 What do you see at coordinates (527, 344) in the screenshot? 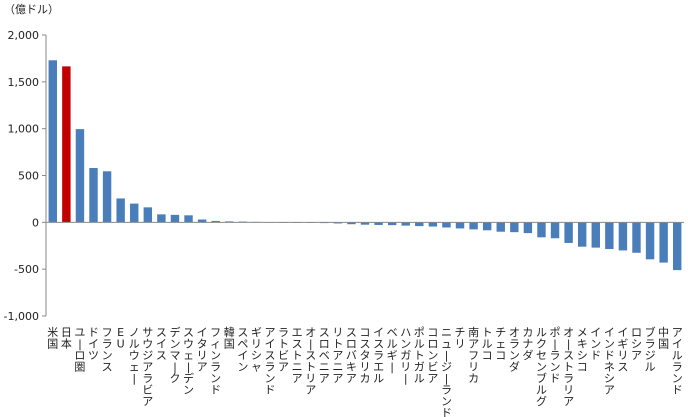
I see `x-tick-label: カナダ` at bounding box center [527, 344].